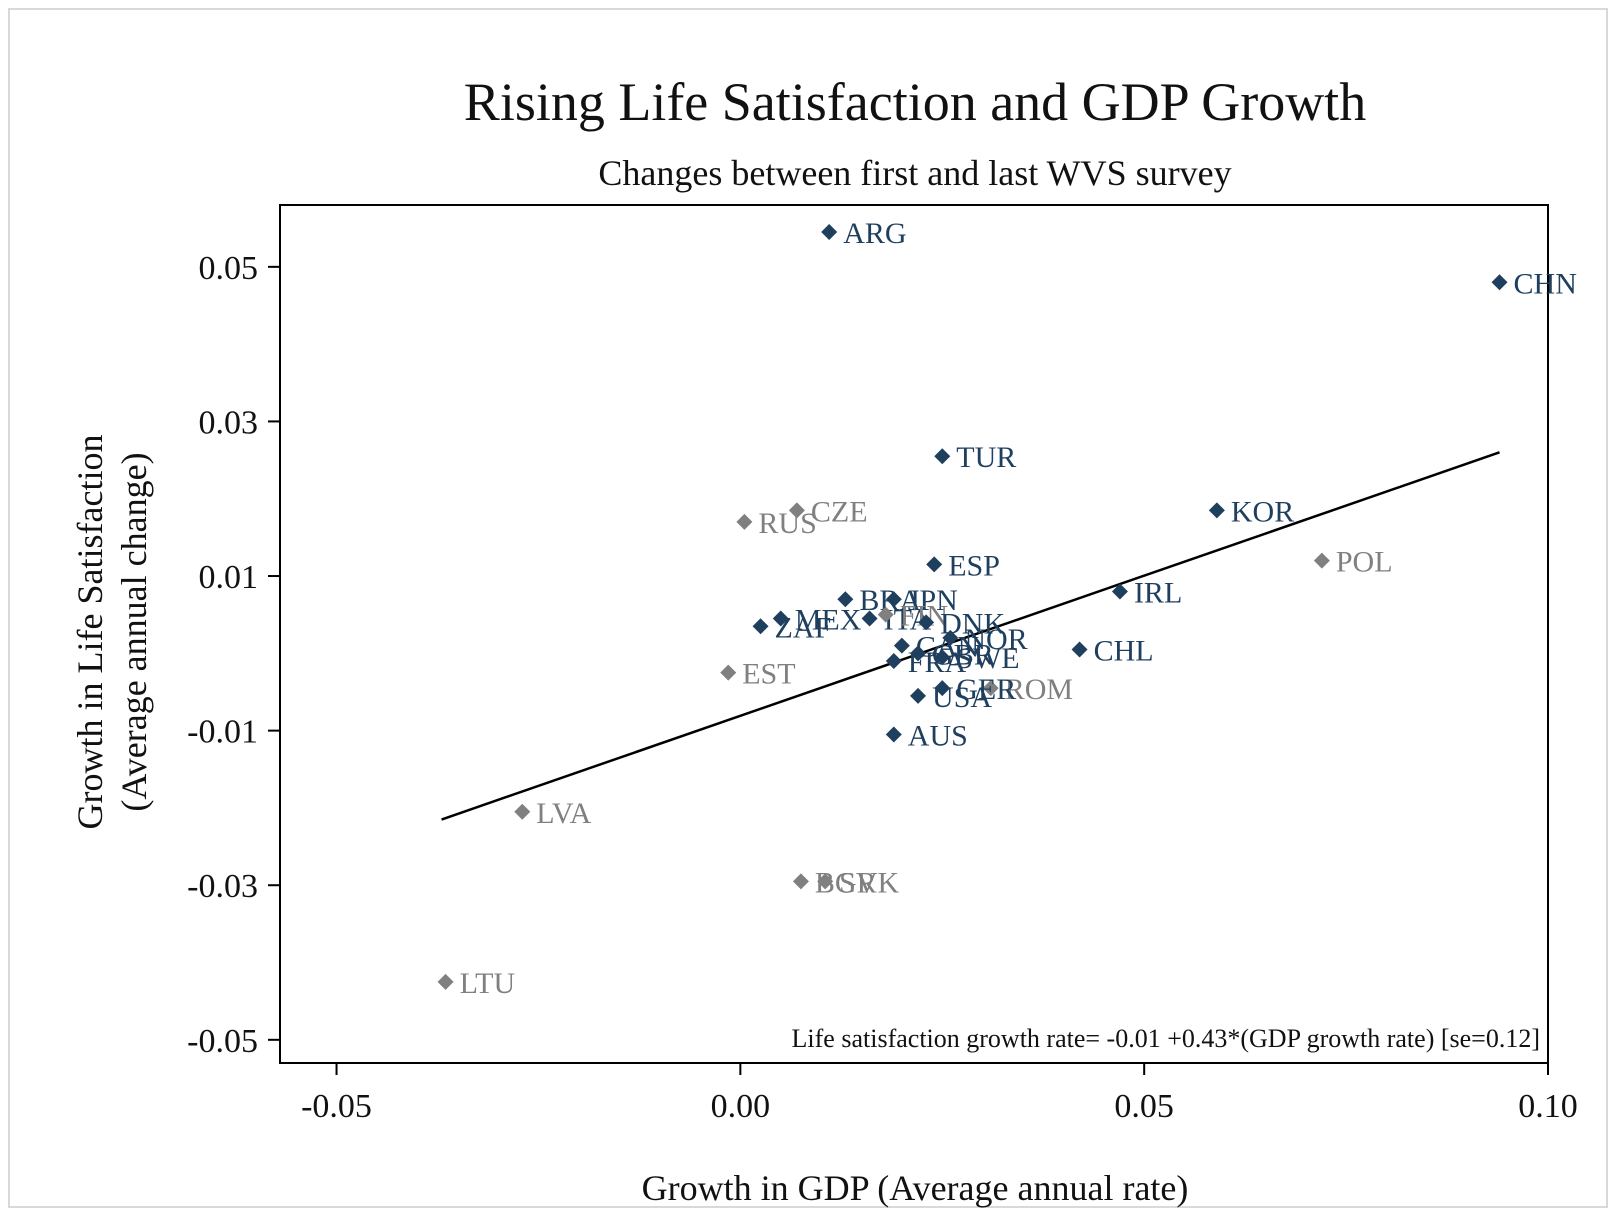  I want to click on y-tick-label: -0.01, so click(222, 732).